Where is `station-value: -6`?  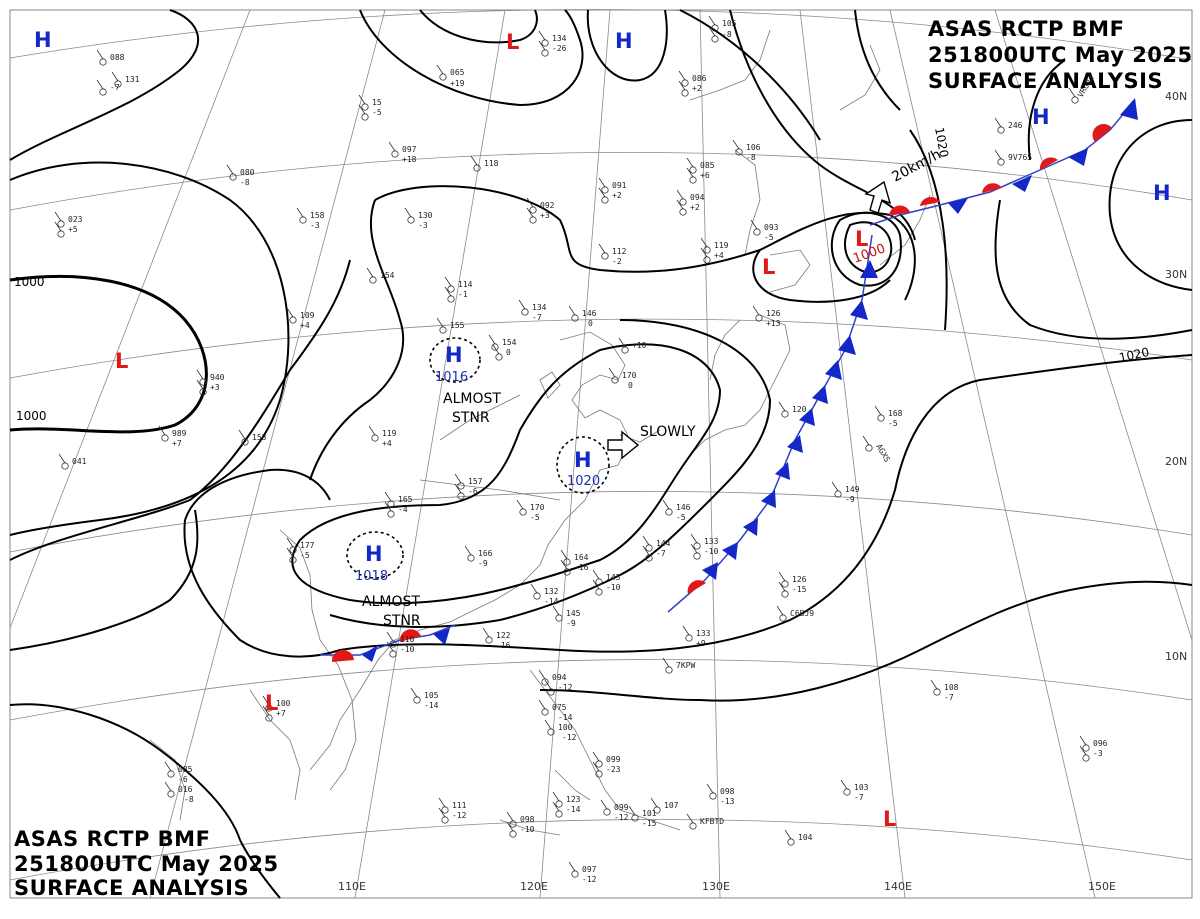 station-value: -6 is located at coordinates (183, 779).